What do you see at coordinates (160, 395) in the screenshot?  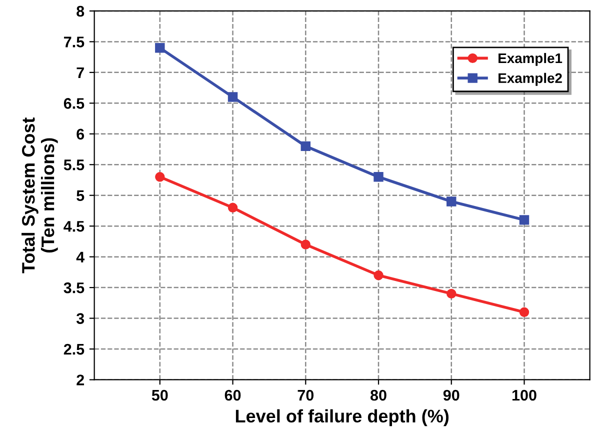 I see `x-tick-label: 50` at bounding box center [160, 395].